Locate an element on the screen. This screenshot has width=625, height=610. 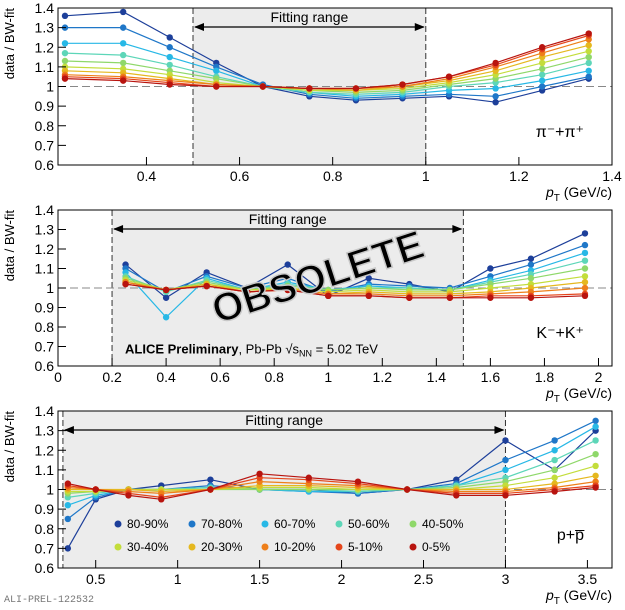
legend-label-0-5%: 0-5% is located at coordinates (436, 547).